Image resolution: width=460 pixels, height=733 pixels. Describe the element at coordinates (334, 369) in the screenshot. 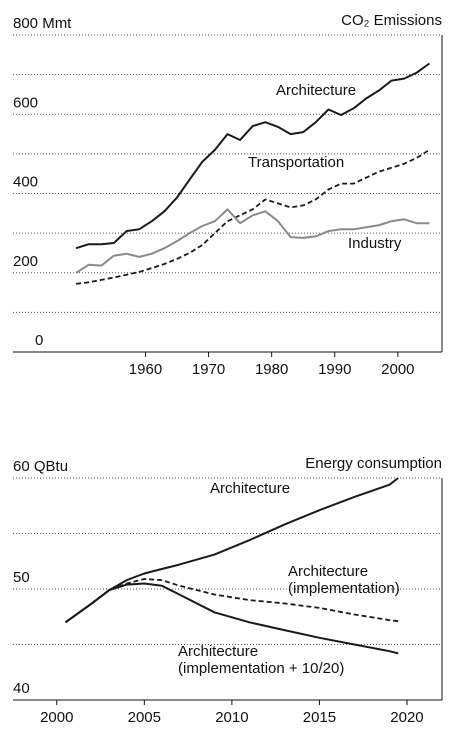

I see `x-tick-label: 1990` at that location.